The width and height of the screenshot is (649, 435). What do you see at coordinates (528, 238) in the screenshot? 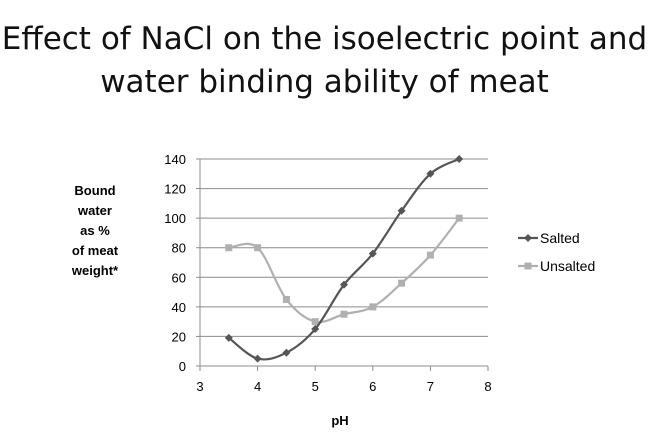
I see `legend-marker-salted` at bounding box center [528, 238].